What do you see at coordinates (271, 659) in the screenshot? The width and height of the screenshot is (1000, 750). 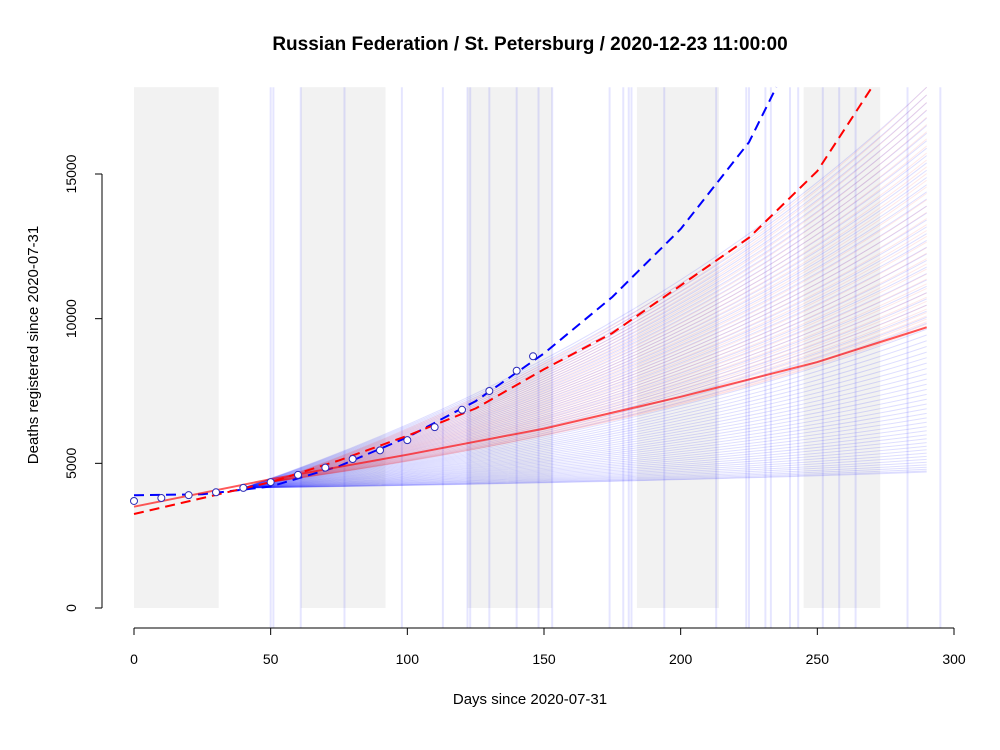 I see `x-tick-label-1: 50` at bounding box center [271, 659].